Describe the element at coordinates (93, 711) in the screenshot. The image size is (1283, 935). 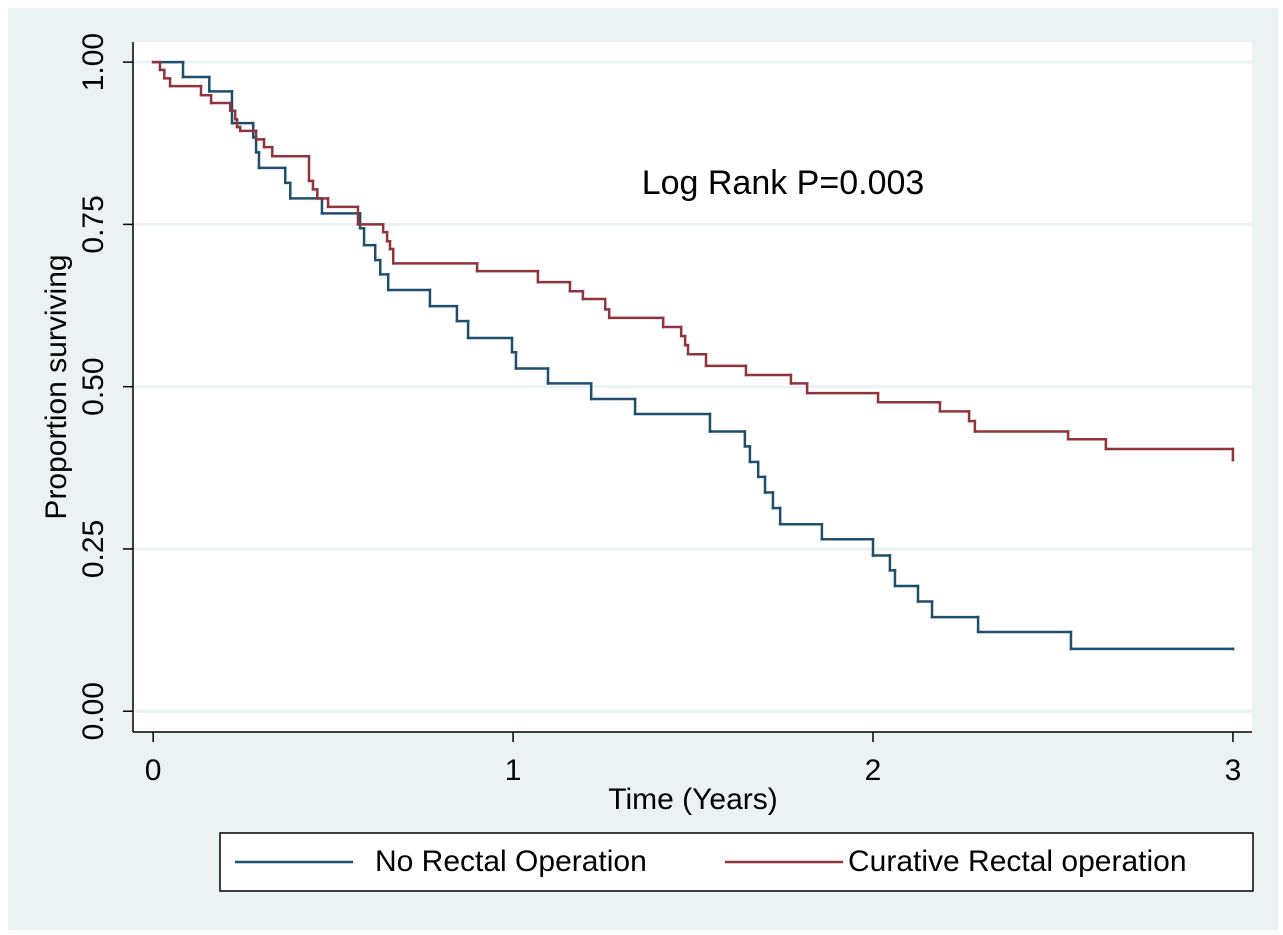
I see `y-tick-label: 0.00` at that location.